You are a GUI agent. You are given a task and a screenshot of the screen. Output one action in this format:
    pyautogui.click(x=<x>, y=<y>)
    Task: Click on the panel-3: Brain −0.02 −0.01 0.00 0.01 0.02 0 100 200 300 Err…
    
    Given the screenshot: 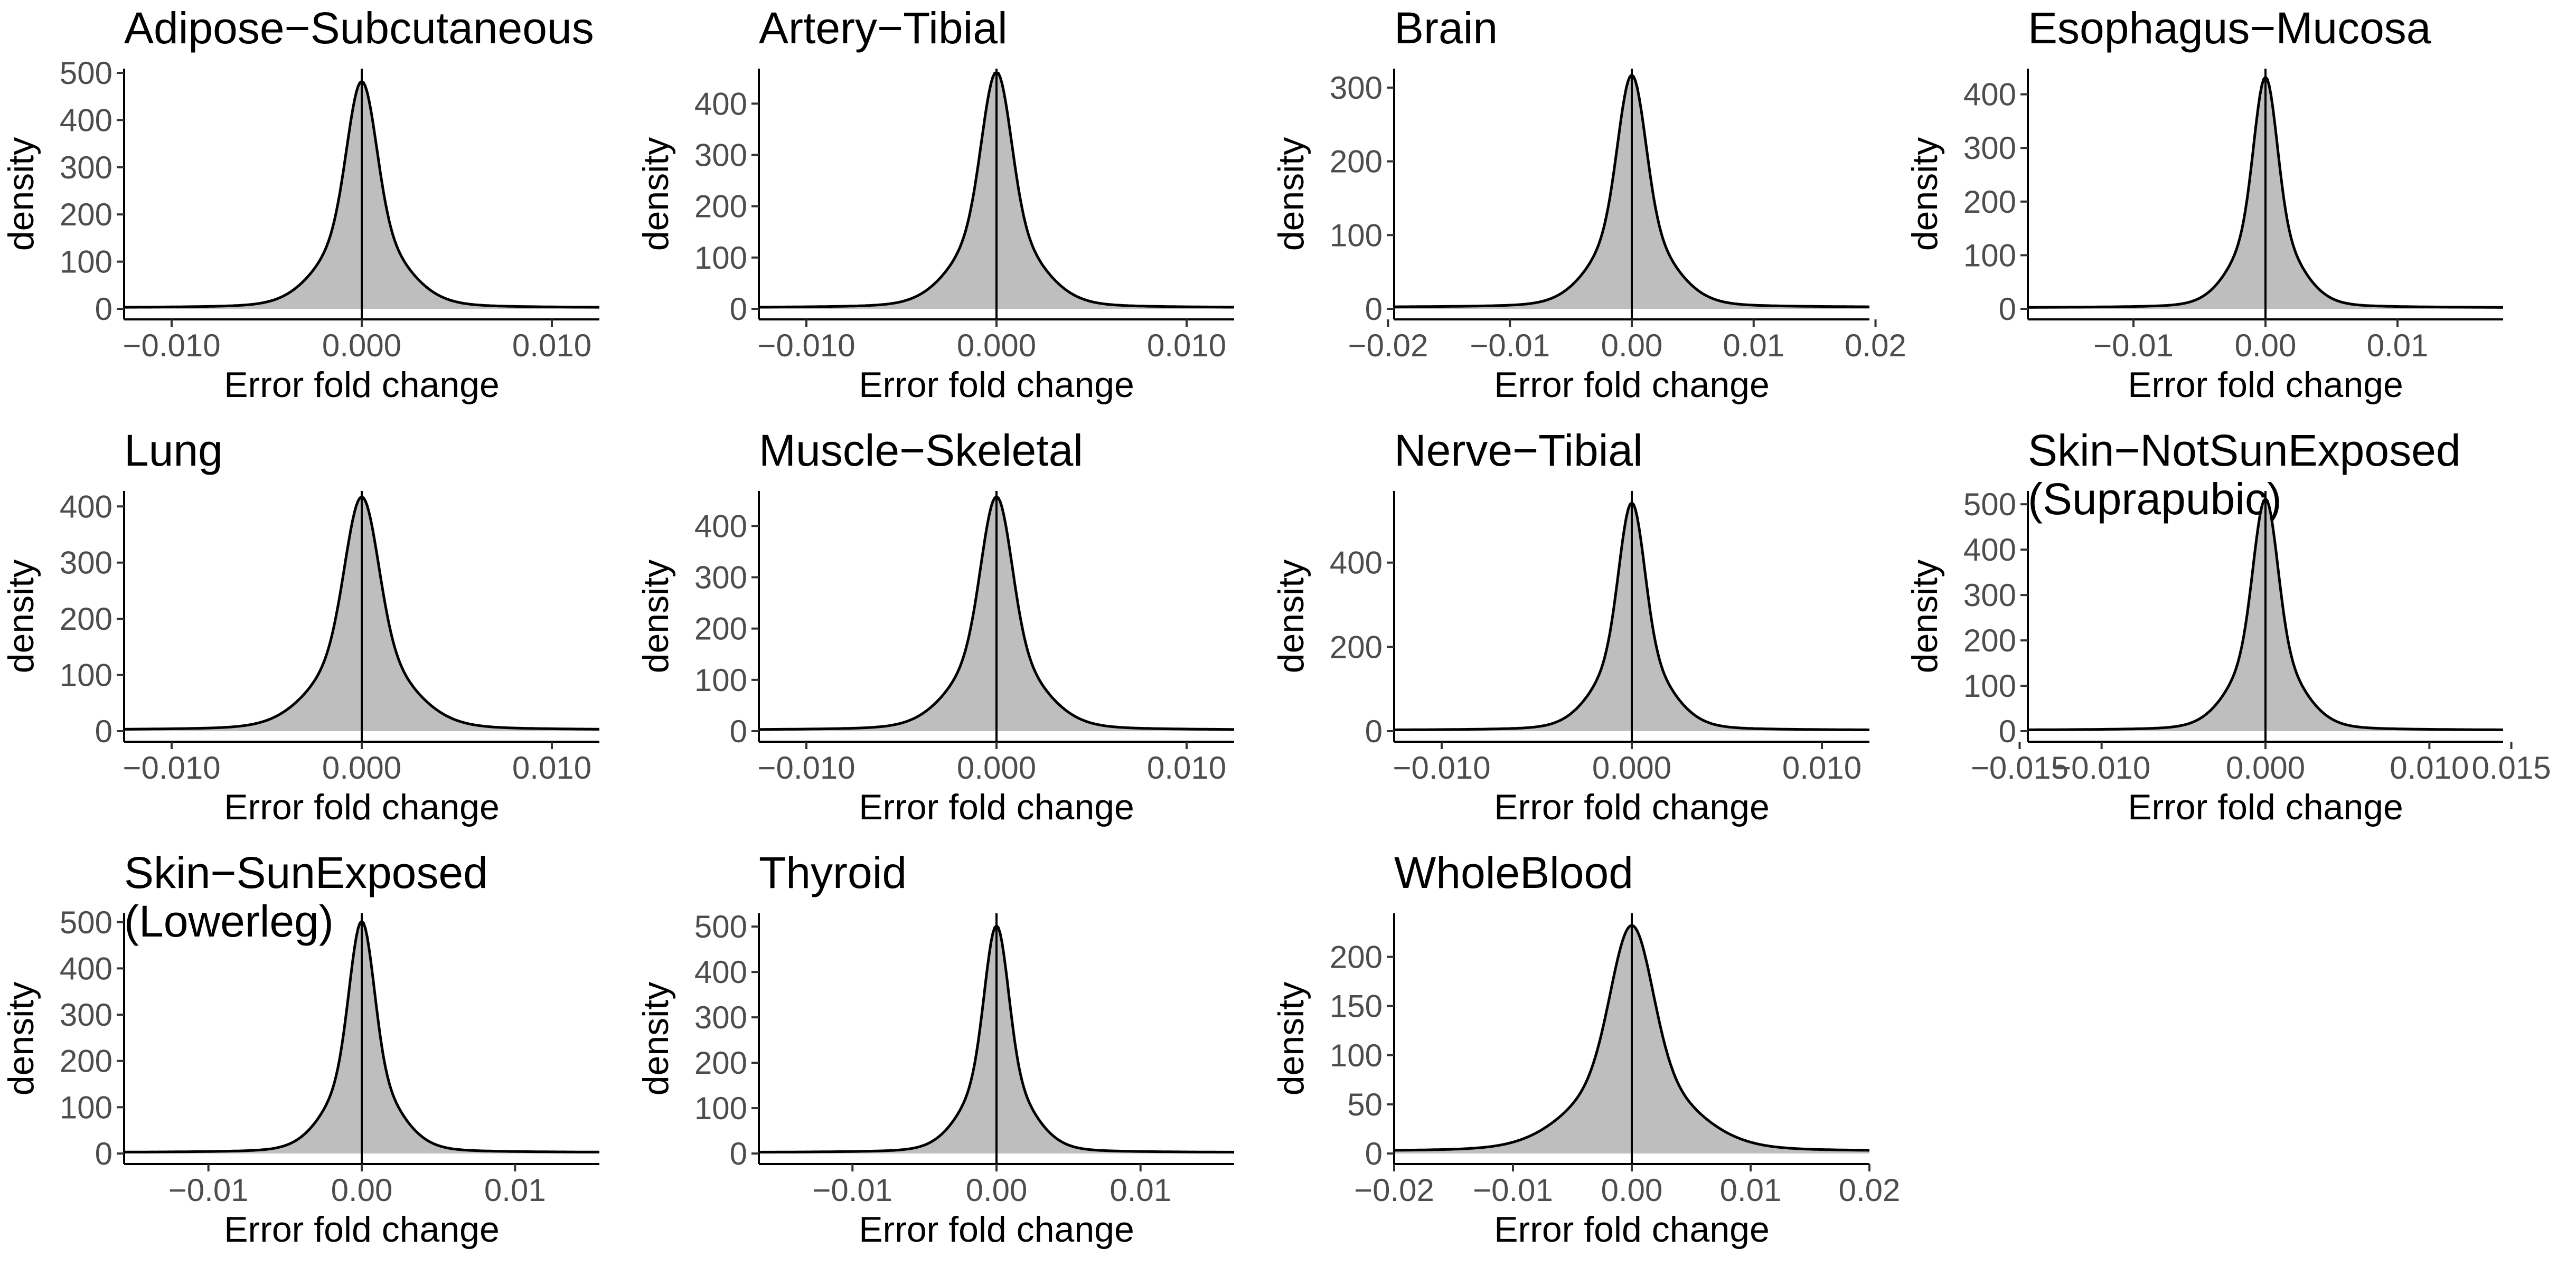 What is the action you would take?
    pyautogui.click(x=1588, y=204)
    